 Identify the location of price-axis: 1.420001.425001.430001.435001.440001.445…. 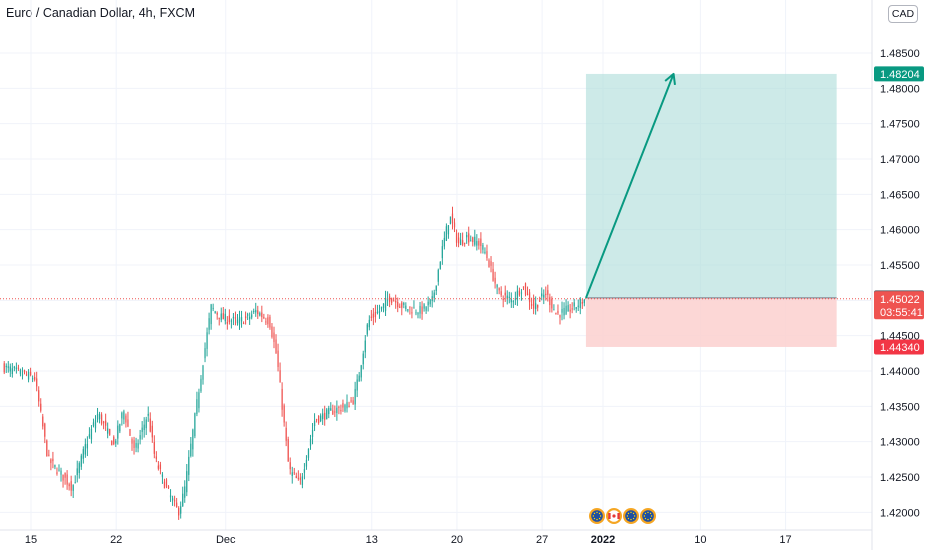
(897, 275).